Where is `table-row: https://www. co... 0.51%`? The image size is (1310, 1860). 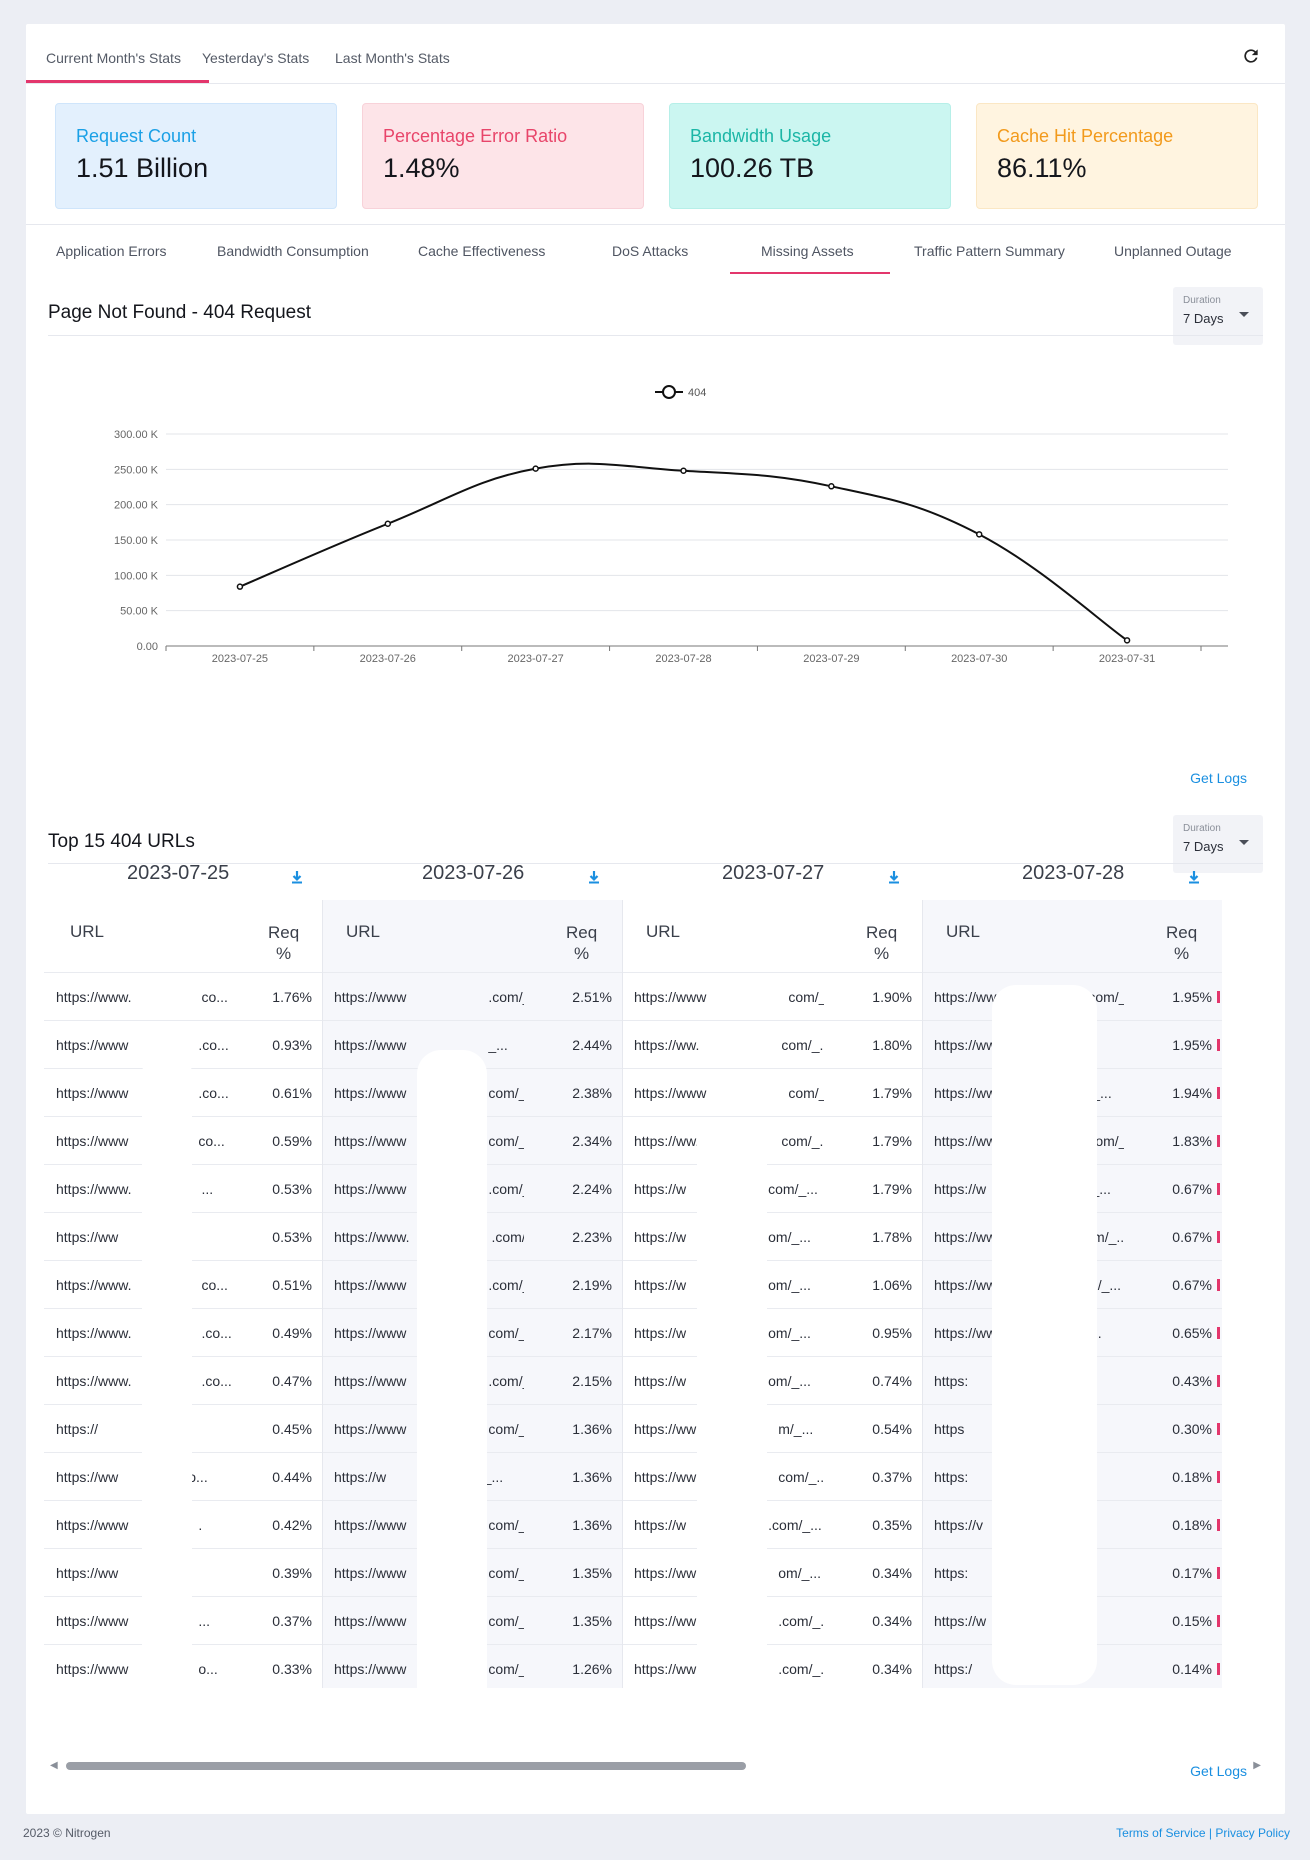
table-row: https://www. co... 0.51% is located at coordinates (183, 1284).